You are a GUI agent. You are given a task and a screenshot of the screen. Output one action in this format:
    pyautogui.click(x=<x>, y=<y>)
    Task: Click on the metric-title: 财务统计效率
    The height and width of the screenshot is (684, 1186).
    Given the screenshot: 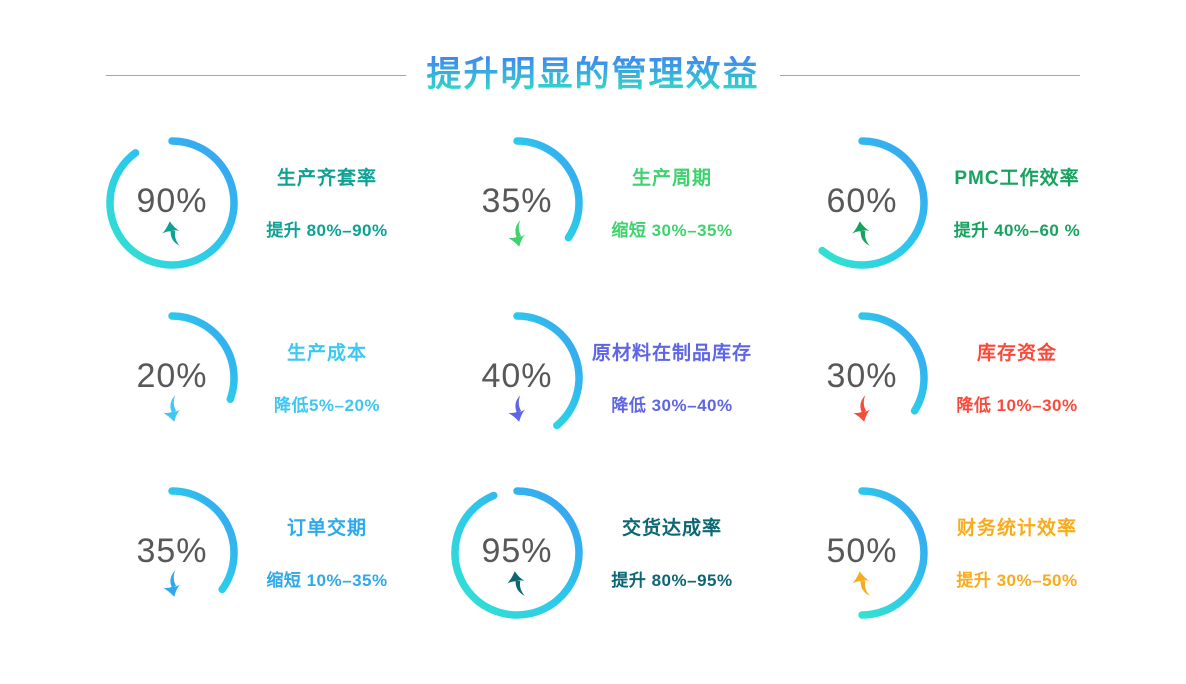 What is the action you would take?
    pyautogui.click(x=1016, y=528)
    